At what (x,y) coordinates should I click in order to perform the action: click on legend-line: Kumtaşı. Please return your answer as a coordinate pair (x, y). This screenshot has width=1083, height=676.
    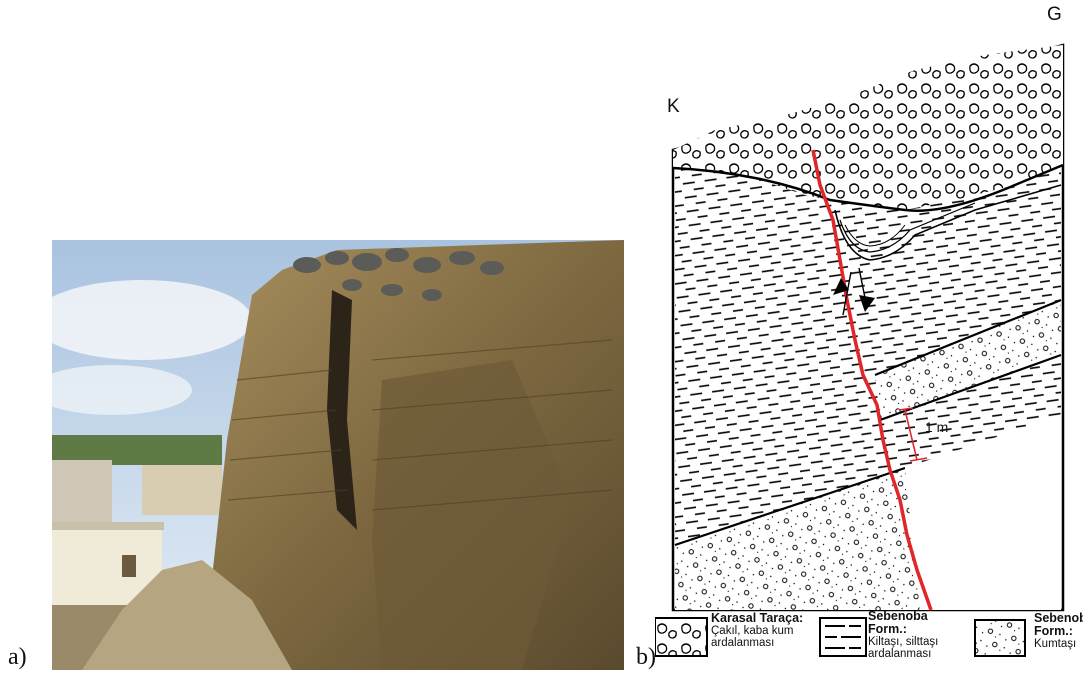
    Looking at the image, I should click on (1055, 644).